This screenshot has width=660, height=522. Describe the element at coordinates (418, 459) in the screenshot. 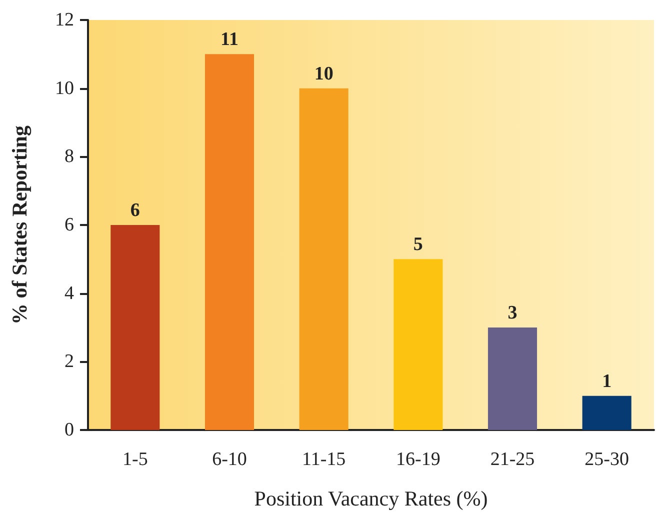

I see `x-tick-label: 16-19` at that location.